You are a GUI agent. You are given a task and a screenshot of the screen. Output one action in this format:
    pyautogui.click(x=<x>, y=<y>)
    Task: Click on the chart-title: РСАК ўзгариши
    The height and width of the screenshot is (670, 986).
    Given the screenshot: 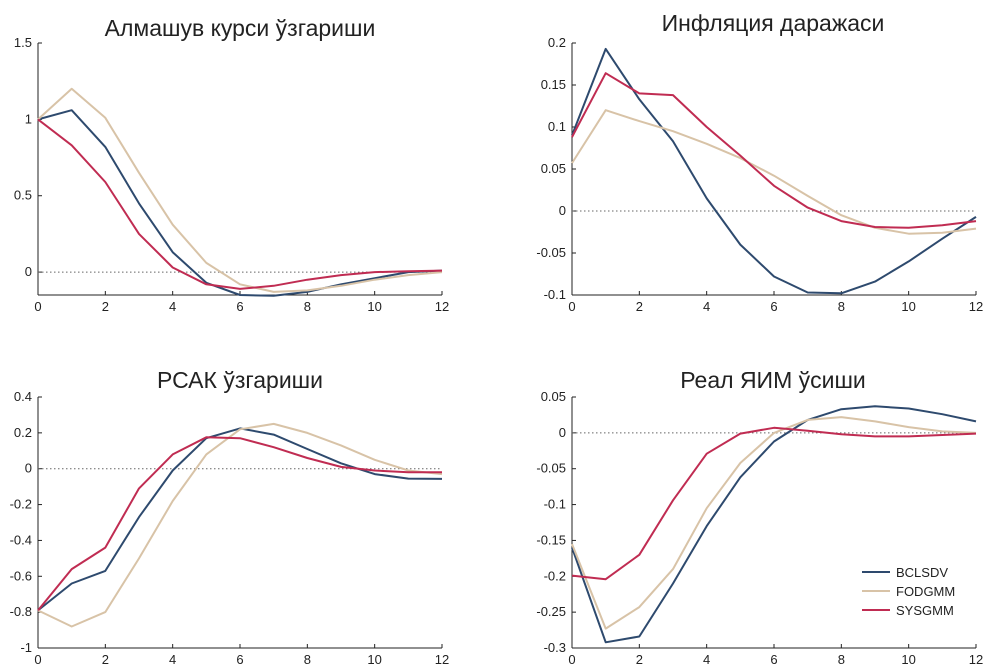 What is the action you would take?
    pyautogui.click(x=240, y=380)
    